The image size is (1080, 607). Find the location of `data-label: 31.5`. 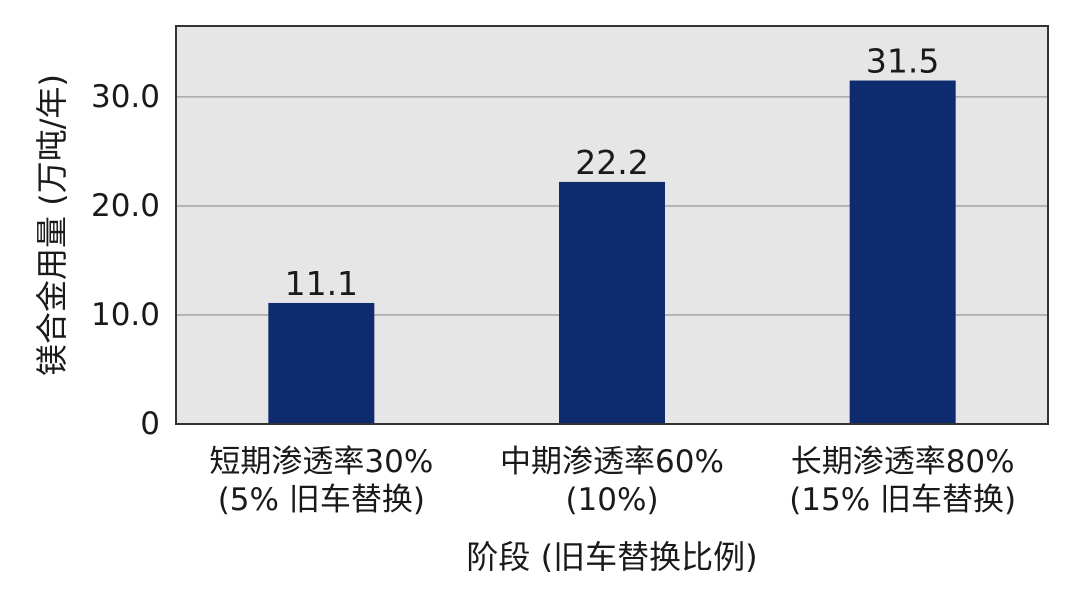

data-label: 31.5 is located at coordinates (902, 61).